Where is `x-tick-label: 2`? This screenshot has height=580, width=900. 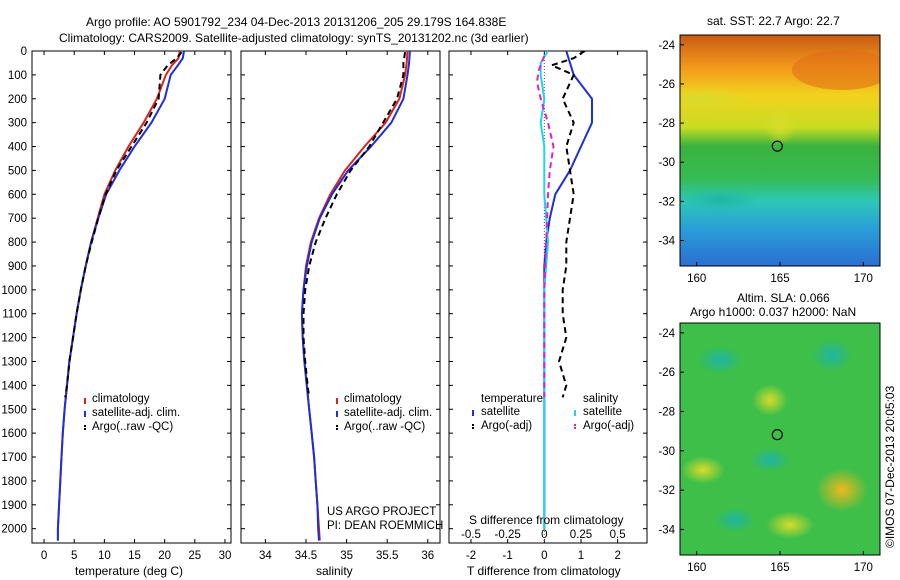
x-tick-label: 2 is located at coordinates (617, 556).